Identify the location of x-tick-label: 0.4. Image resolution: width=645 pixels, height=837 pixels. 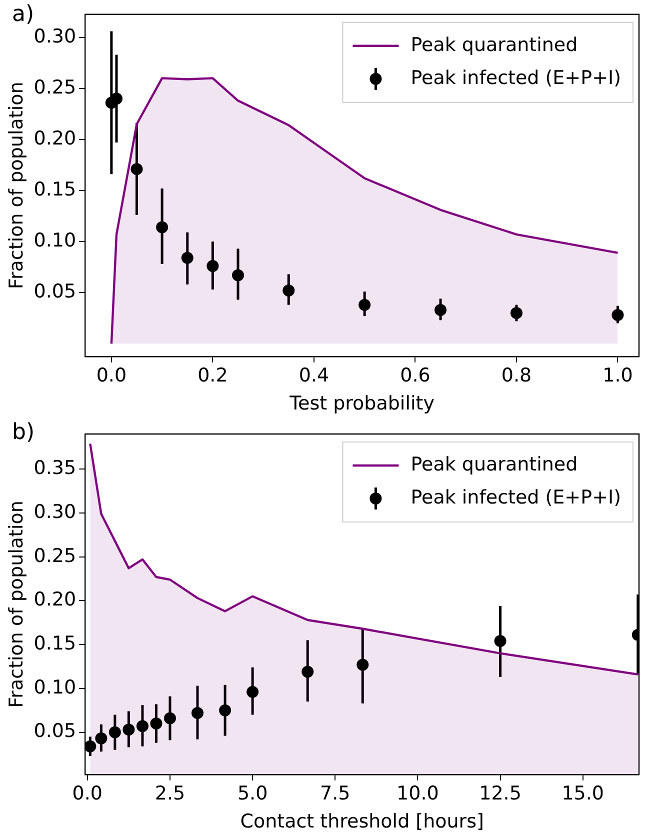
(314, 375).